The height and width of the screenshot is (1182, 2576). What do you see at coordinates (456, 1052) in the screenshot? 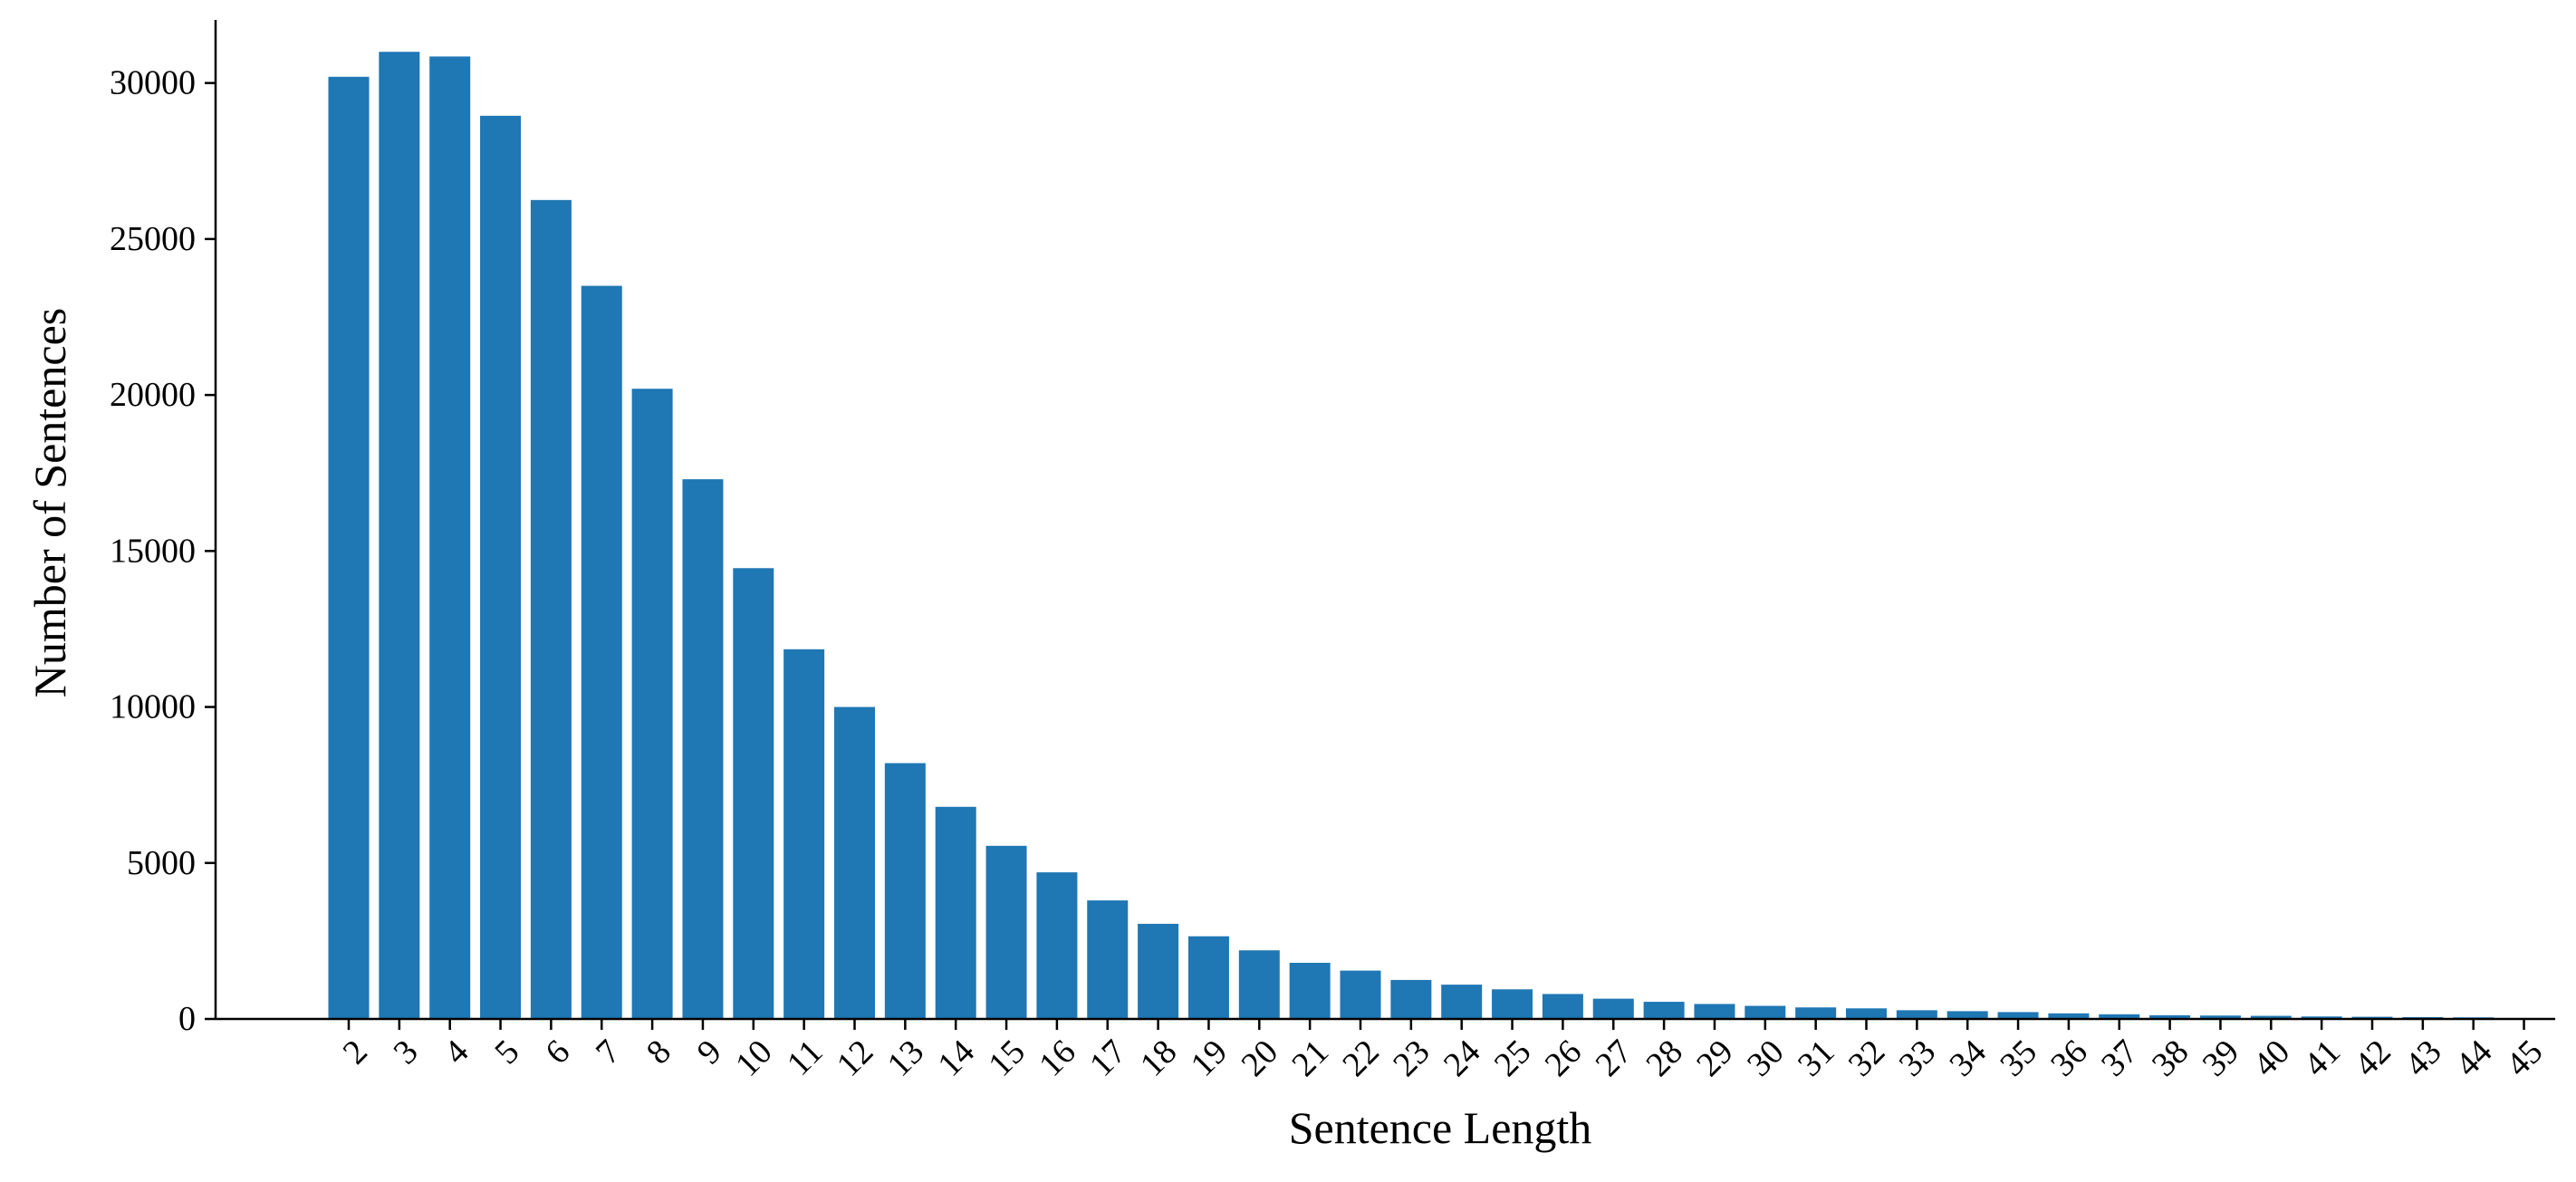
I see `x-tick-label: 4` at bounding box center [456, 1052].